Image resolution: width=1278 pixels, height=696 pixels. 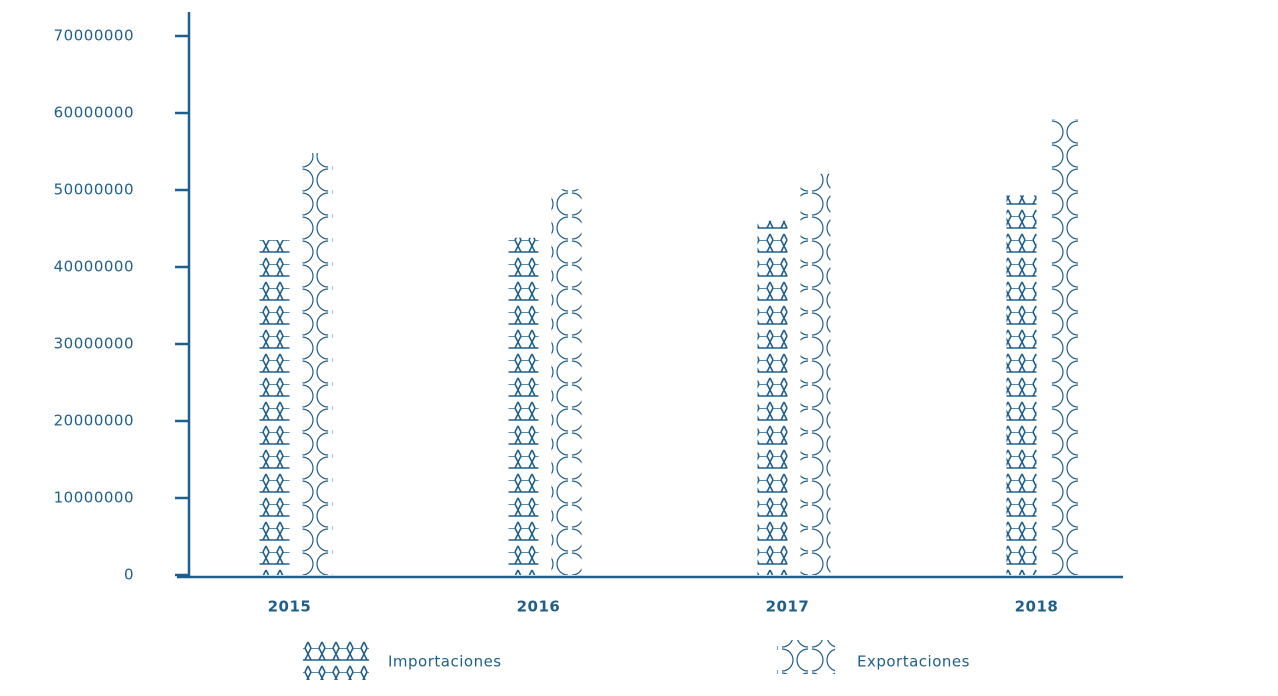 What do you see at coordinates (129, 575) in the screenshot?
I see `y-tick-label: 0` at bounding box center [129, 575].